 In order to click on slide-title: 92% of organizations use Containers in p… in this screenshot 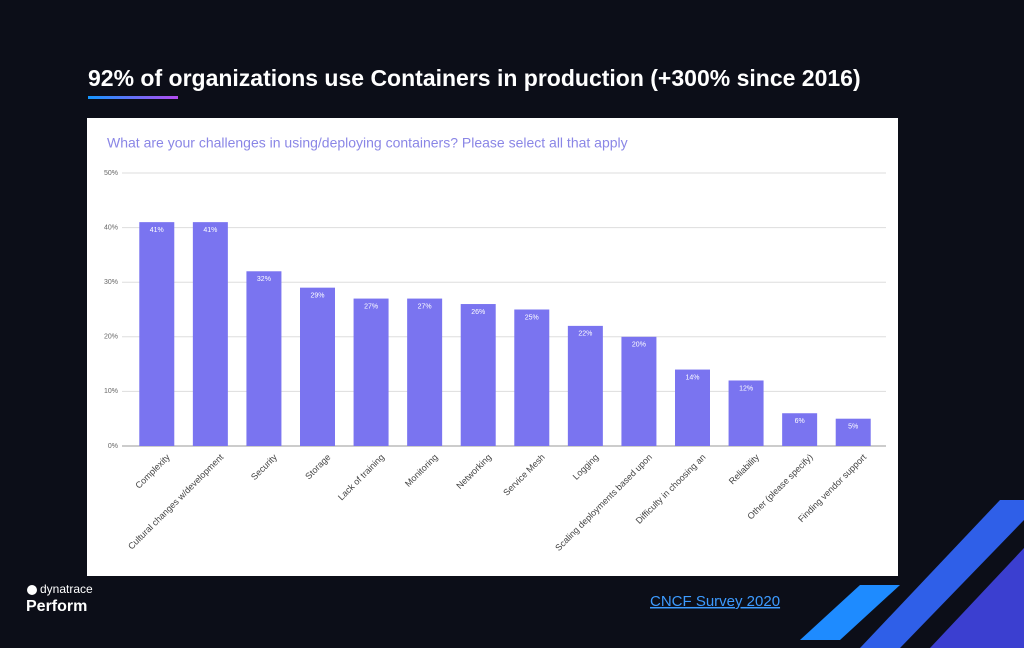, I will do `click(474, 78)`.